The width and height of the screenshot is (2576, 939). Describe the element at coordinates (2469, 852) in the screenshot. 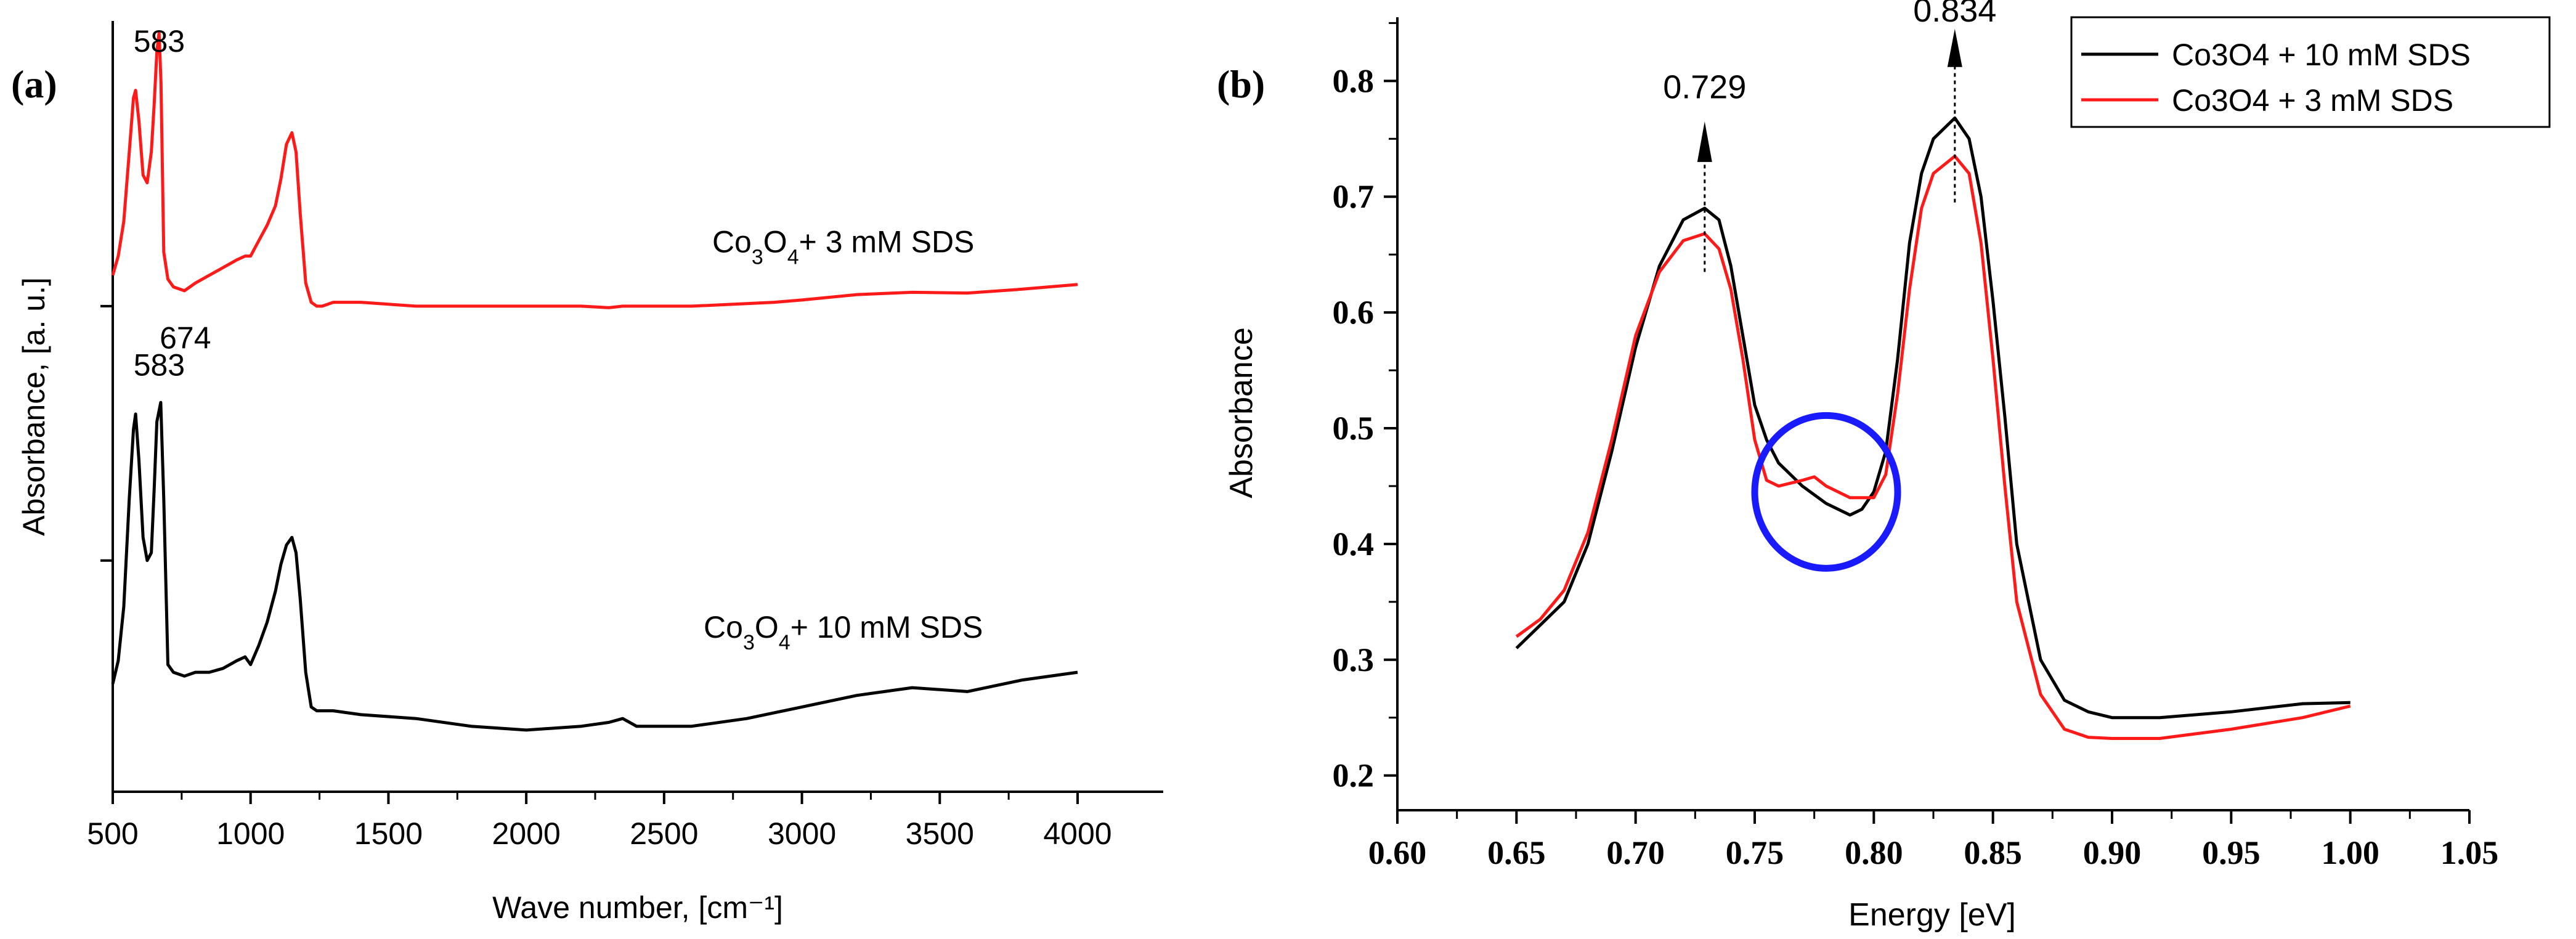

I see `panel-b-x-tick-label-1.05: 1.05` at that location.